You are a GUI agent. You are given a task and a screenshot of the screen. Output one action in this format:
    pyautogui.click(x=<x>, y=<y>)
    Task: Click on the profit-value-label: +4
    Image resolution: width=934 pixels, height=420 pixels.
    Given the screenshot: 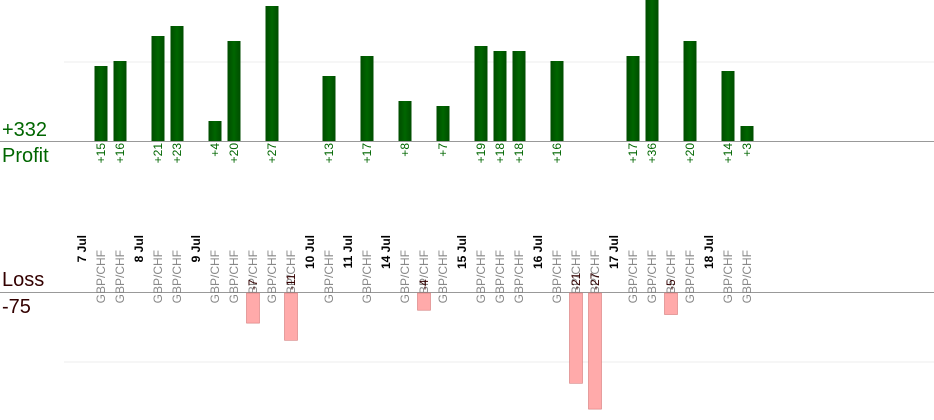 What is the action you would take?
    pyautogui.click(x=215, y=150)
    